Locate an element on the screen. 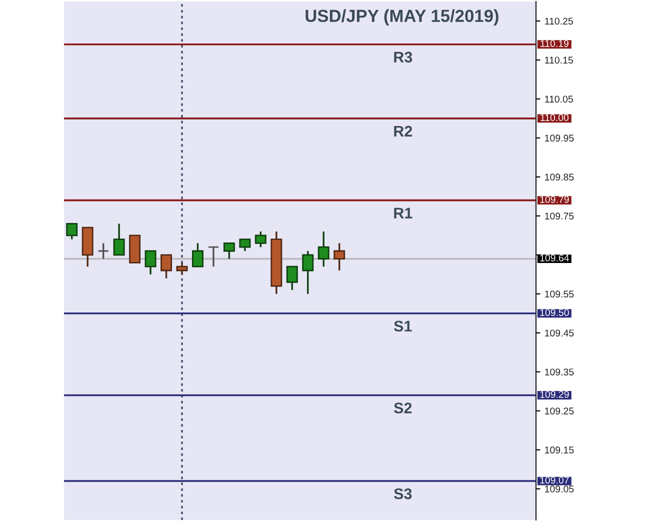 This screenshot has height=522, width=664. ref-line-label: R3 is located at coordinates (403, 57).